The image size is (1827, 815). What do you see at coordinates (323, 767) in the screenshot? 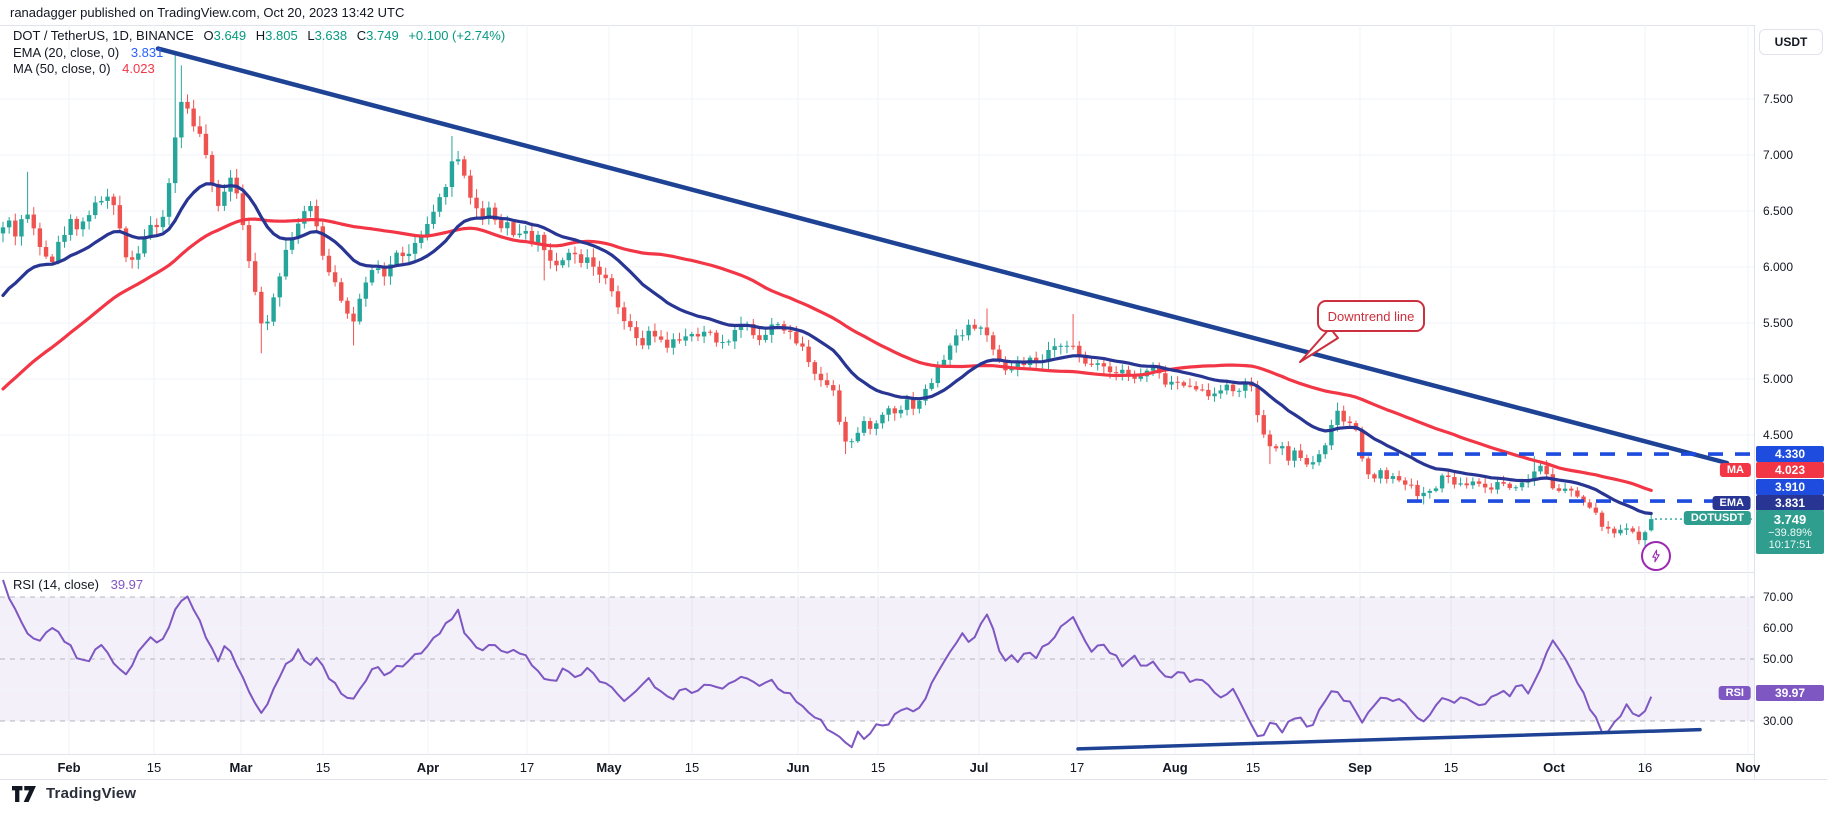
I see `time-axis-label: 15` at bounding box center [323, 767].